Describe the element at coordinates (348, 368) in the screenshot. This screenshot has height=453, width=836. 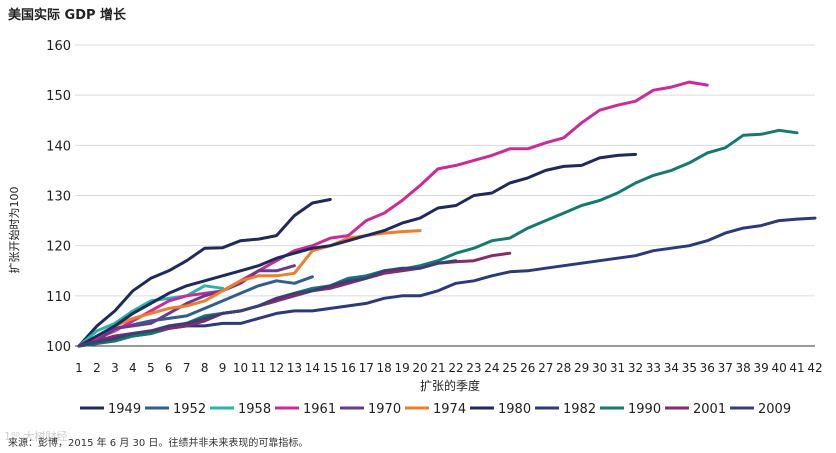
I see `x-tick-label: 16` at that location.